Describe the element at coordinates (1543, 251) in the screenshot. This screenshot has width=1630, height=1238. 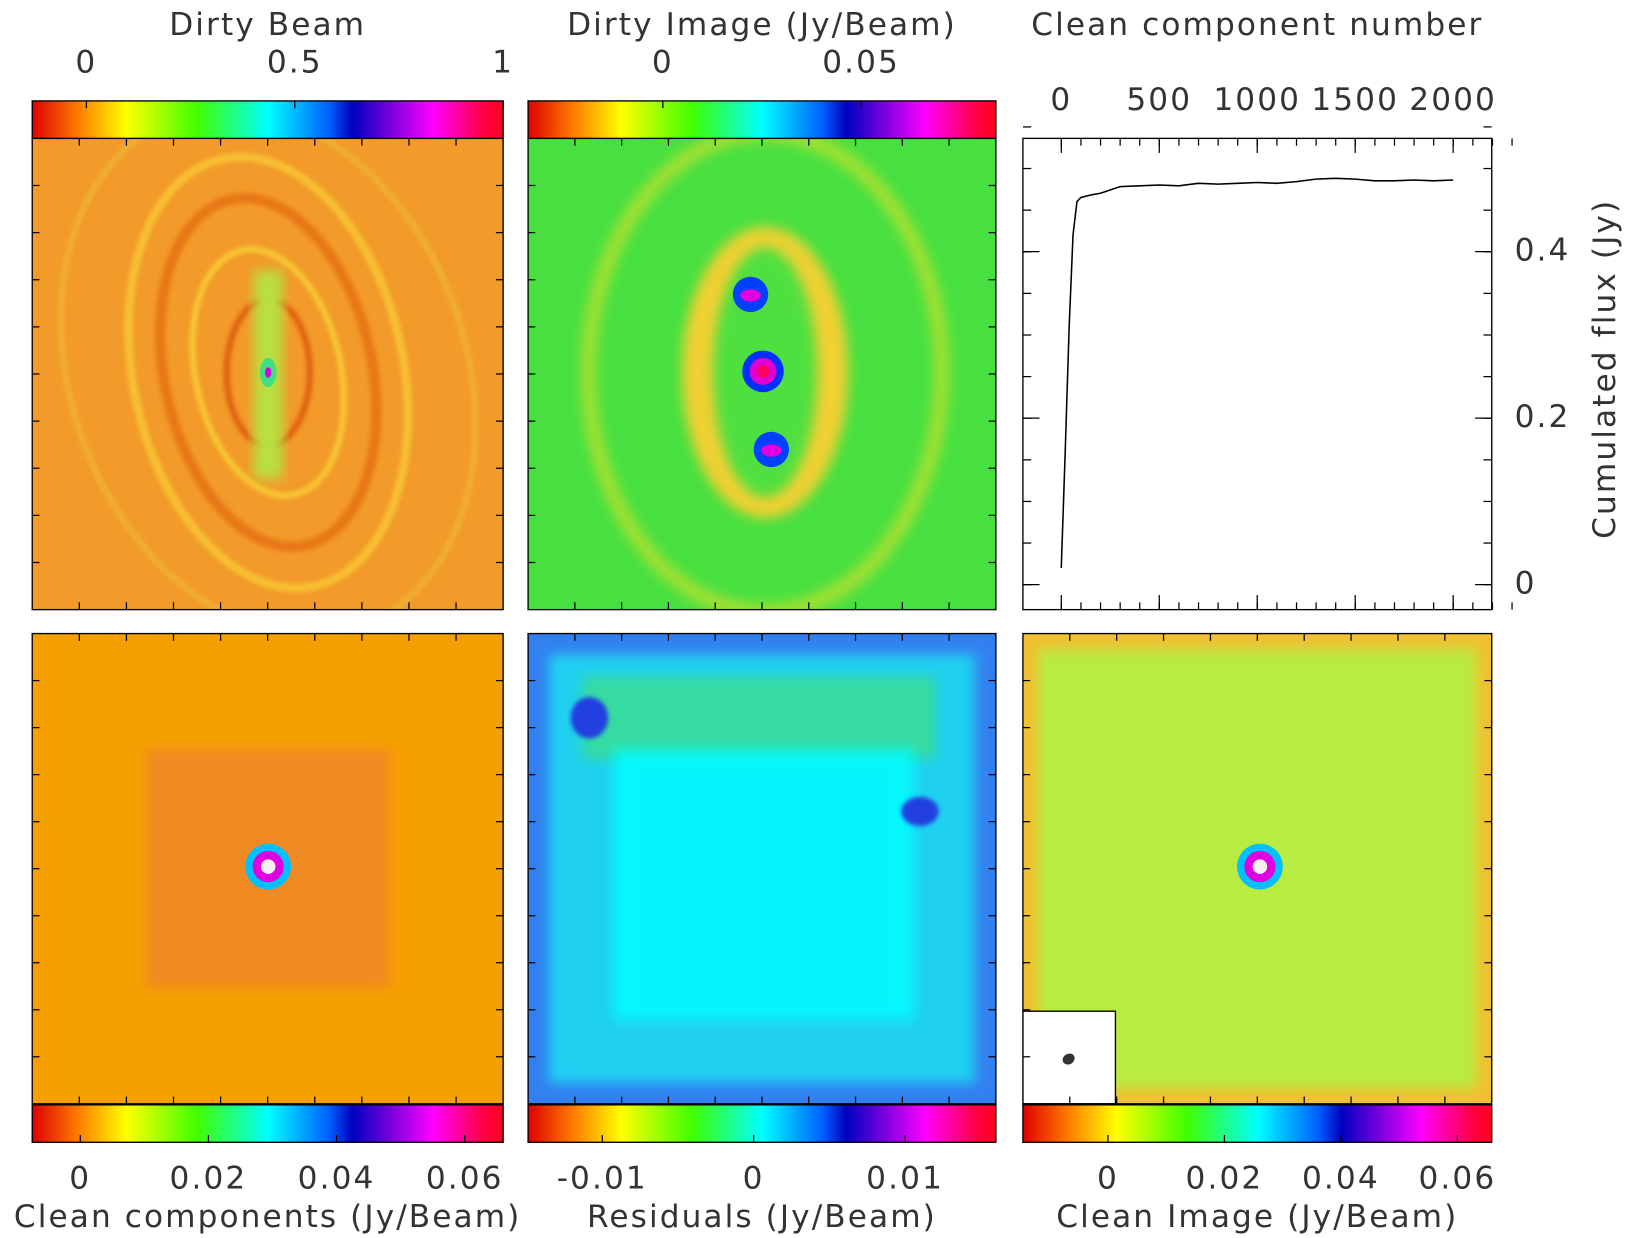
I see `y-tick-label: 0.4` at that location.